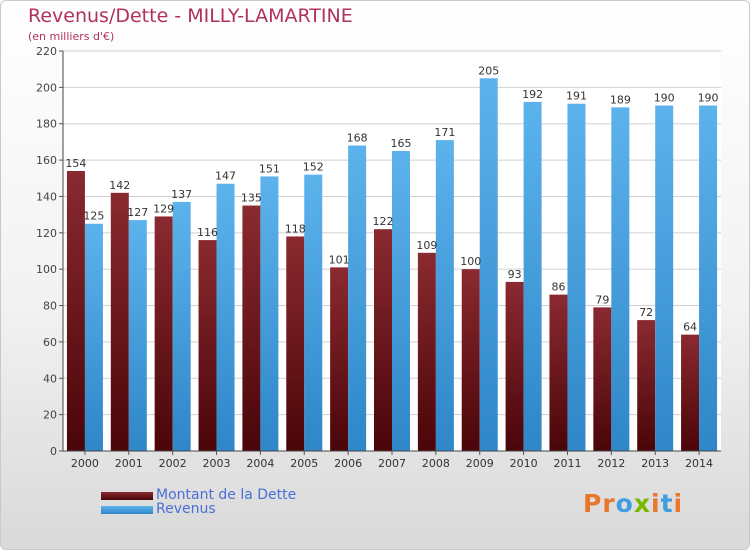 This screenshot has width=750, height=550. Describe the element at coordinates (470, 261) in the screenshot. I see `value-label-debt: 100` at that location.